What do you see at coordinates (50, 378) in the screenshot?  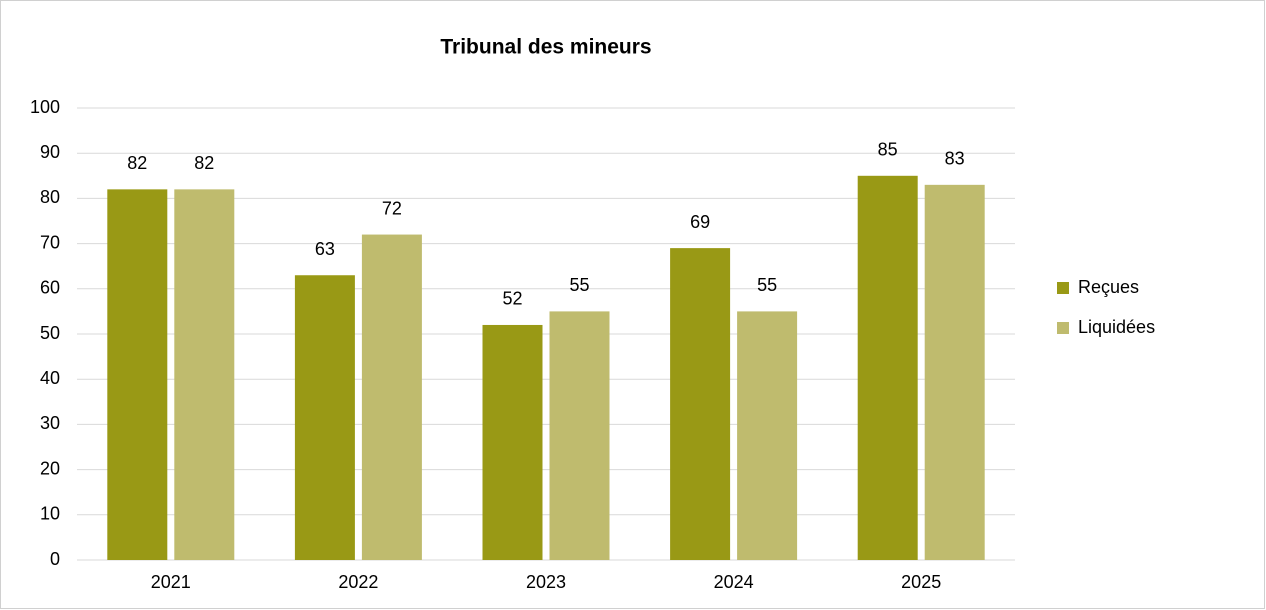 I see `y-tick-label: 40` at bounding box center [50, 378].